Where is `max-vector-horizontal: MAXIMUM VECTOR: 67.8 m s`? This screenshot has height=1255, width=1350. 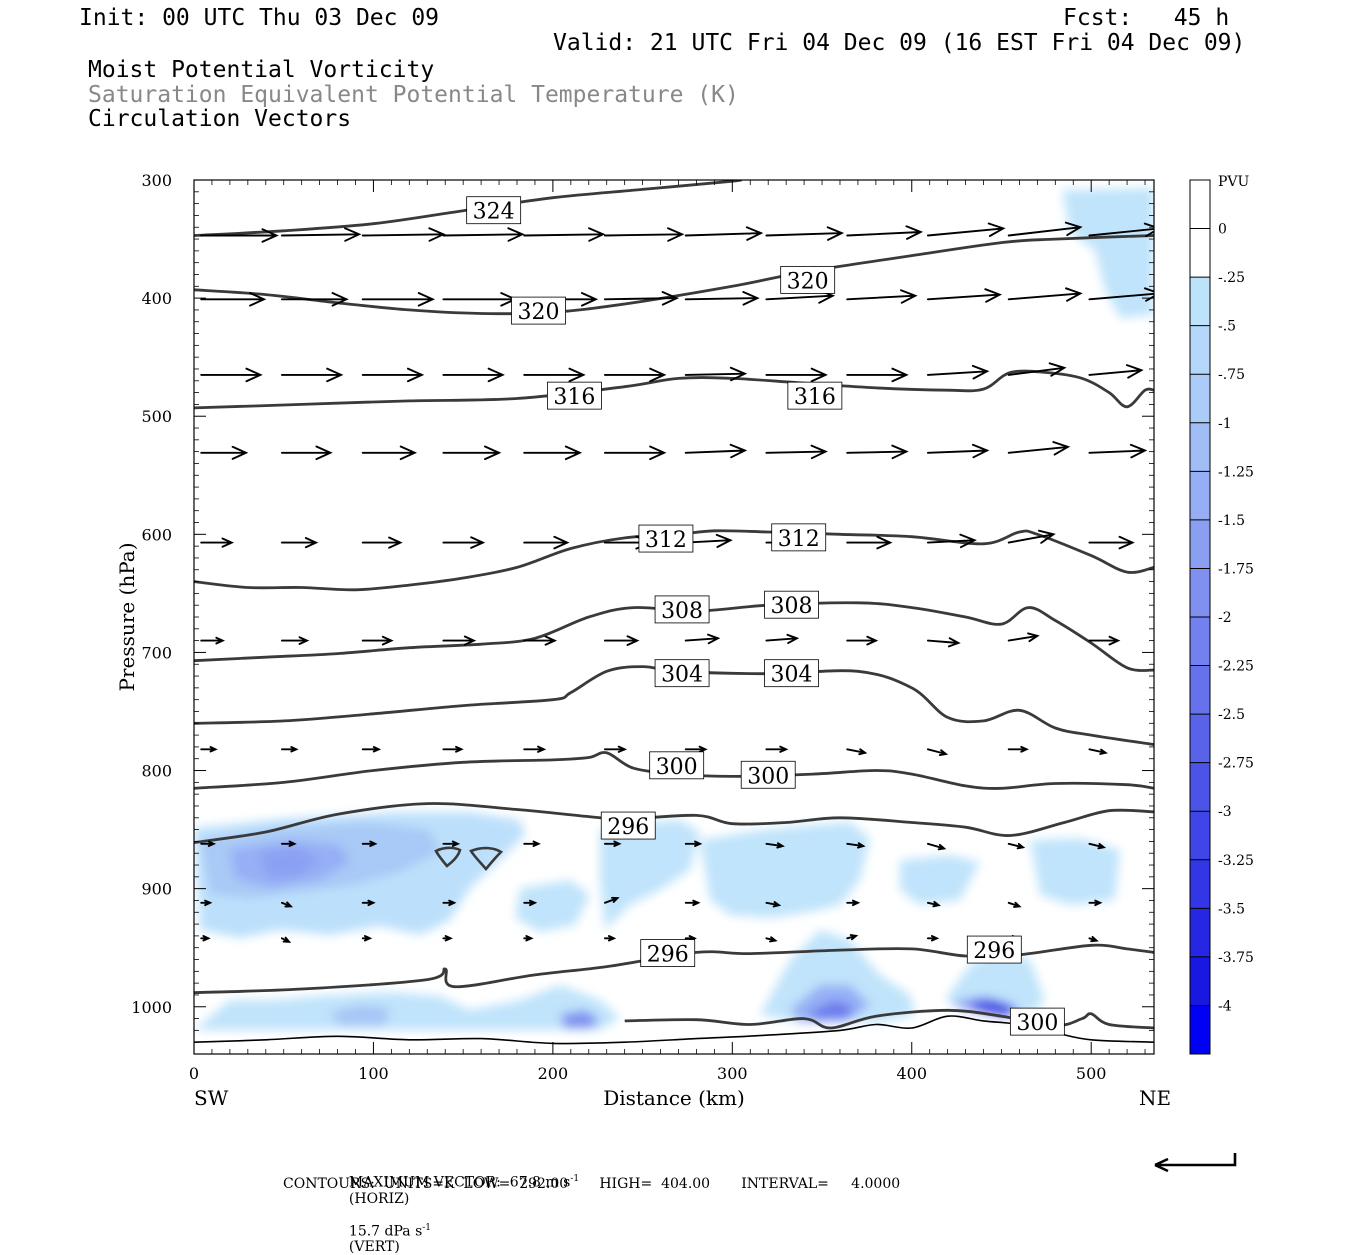
max-vector-horizontal: MAXIMUM VECTOR: 67.8 m s is located at coordinates (459, 1182).